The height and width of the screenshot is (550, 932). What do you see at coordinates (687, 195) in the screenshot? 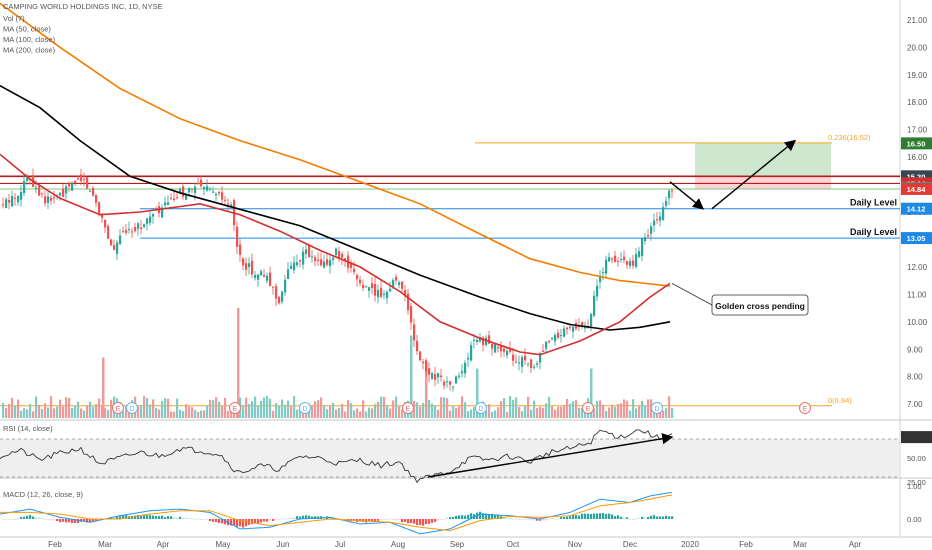
I see `projection-arrow-down` at bounding box center [687, 195].